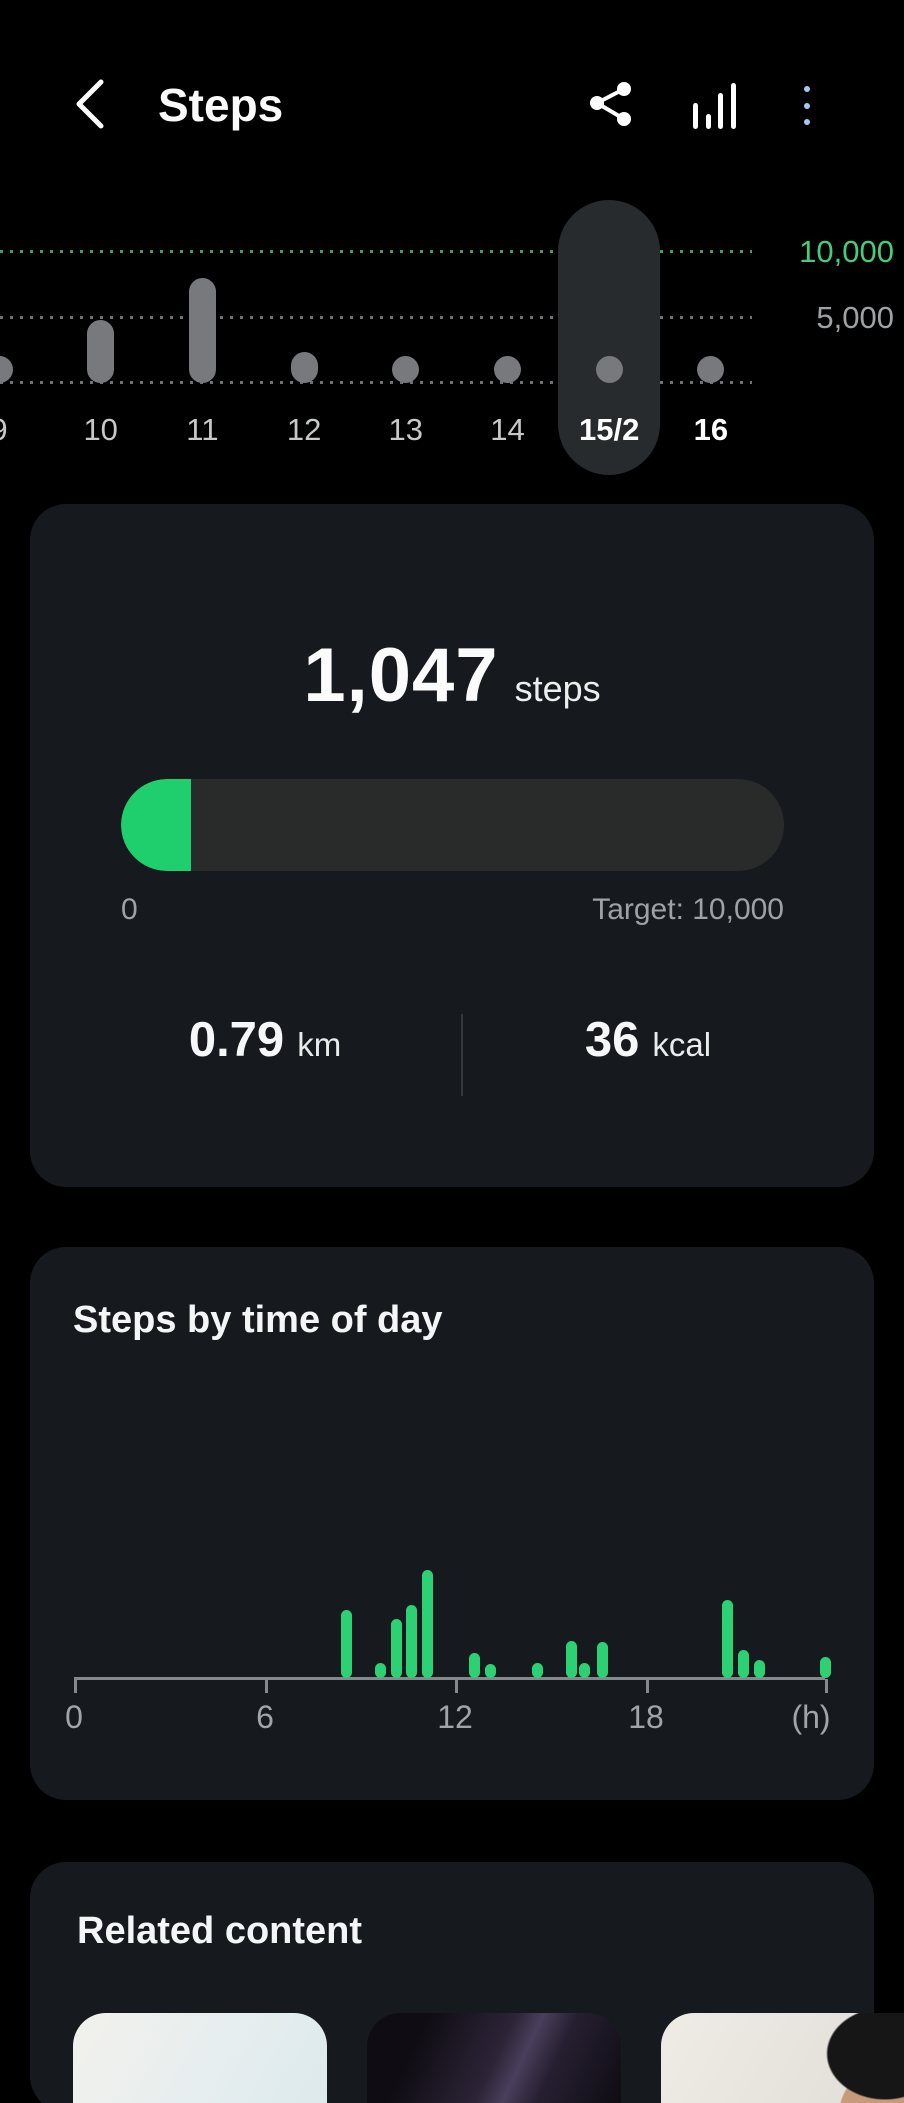  Describe the element at coordinates (200, 2058) in the screenshot. I see `pale-sky-texture-thumbnail` at that location.